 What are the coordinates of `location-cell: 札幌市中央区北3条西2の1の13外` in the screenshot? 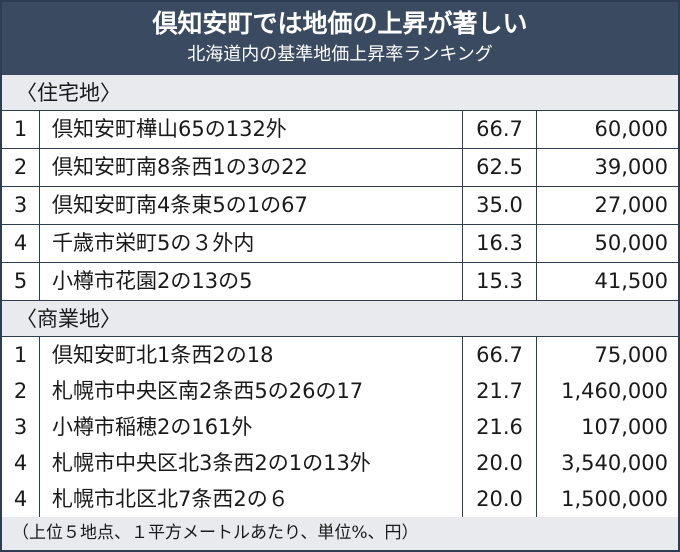 It's located at (251, 463).